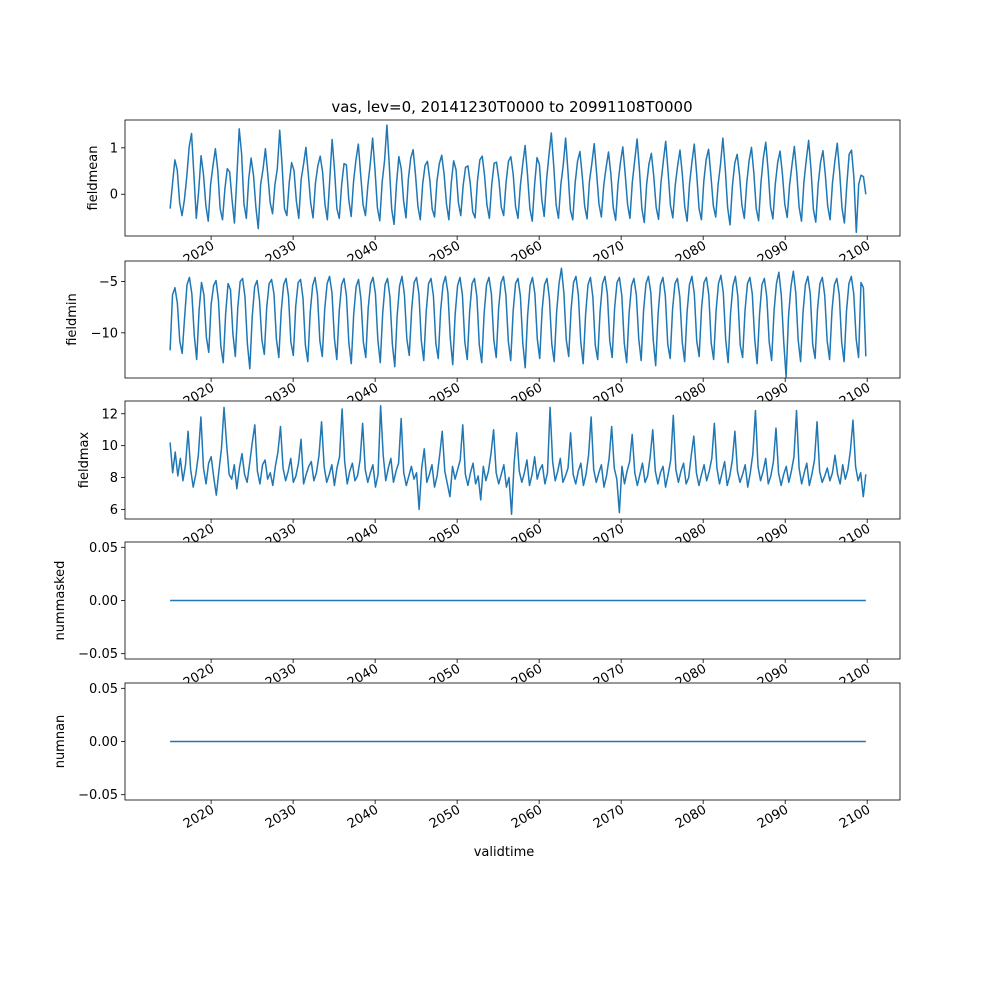 The width and height of the screenshot is (1000, 1000). What do you see at coordinates (108, 282) in the screenshot?
I see `y-tick-label: −5` at bounding box center [108, 282].